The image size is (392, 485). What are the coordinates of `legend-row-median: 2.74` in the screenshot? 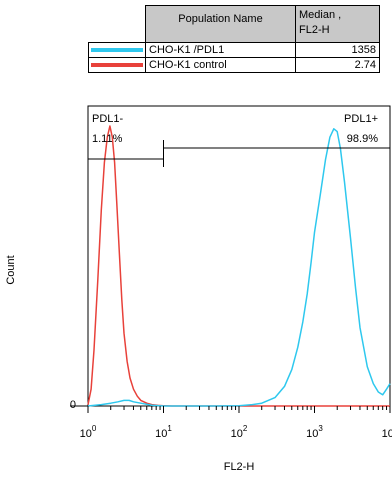 It's located at (337, 65).